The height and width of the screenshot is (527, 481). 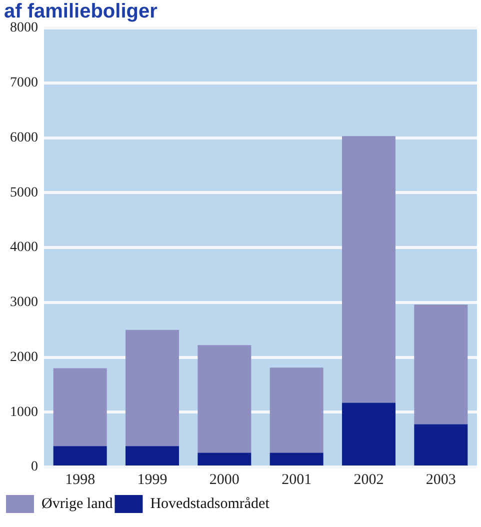 What do you see at coordinates (81, 11) in the screenshot?
I see `chart-title: af familieboliger` at bounding box center [81, 11].